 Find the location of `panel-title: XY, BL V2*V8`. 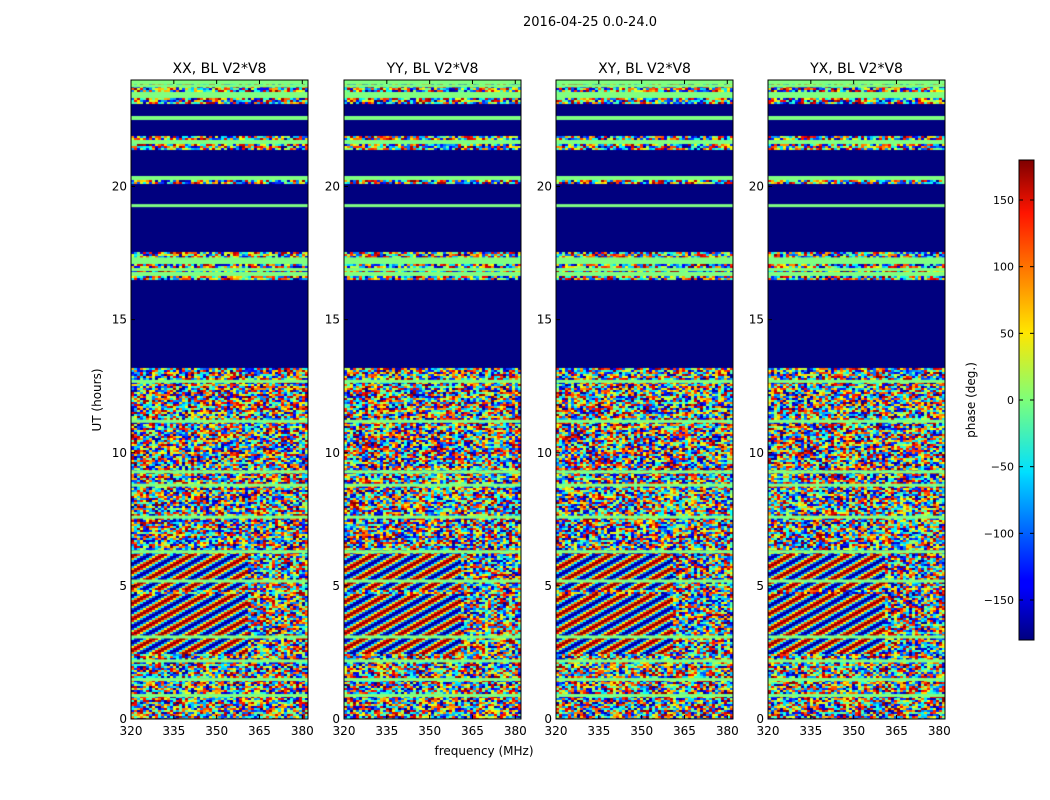

panel-title: XY, BL V2*V8 is located at coordinates (644, 69).